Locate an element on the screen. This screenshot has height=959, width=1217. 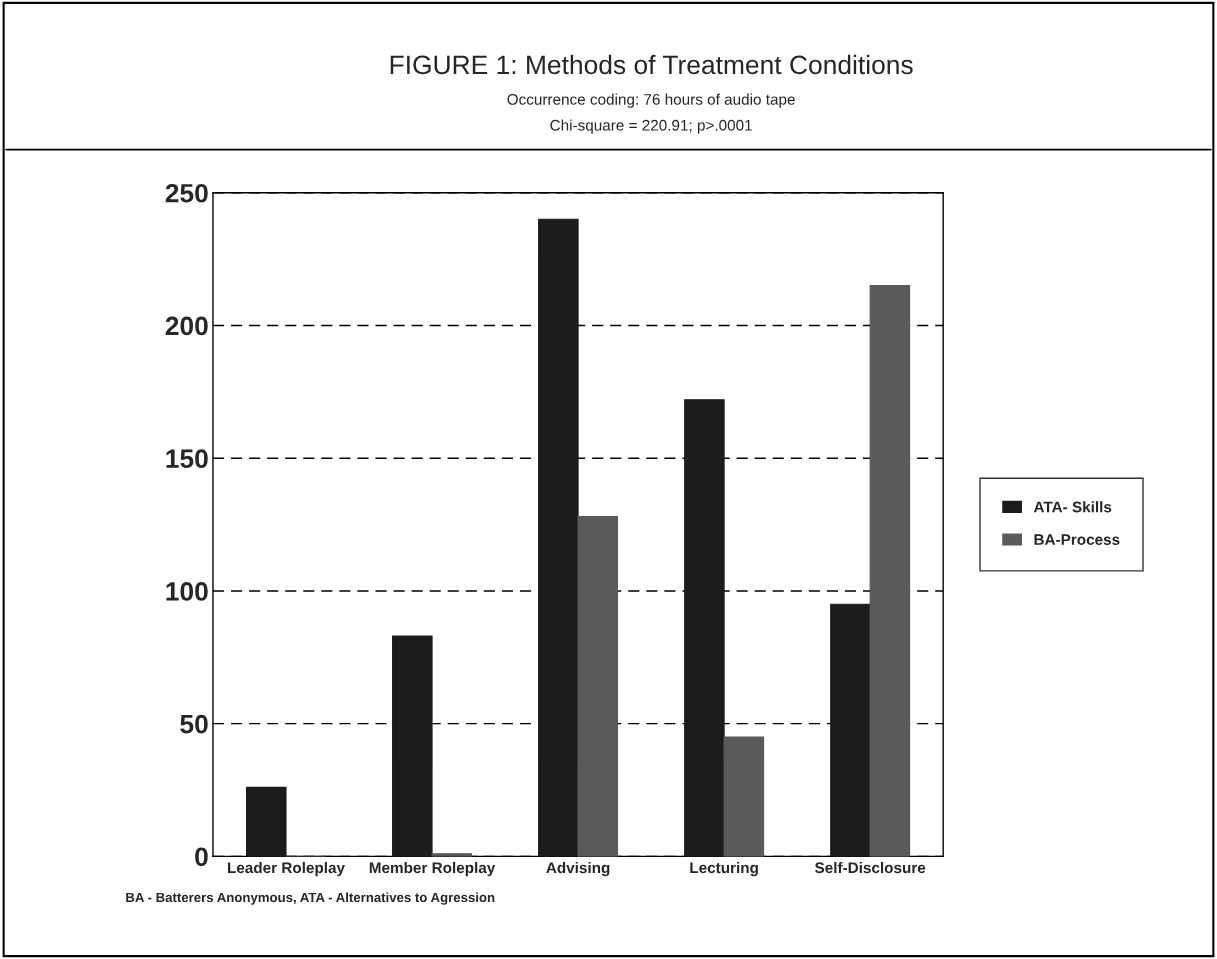
y-tick-label: 50 is located at coordinates (194, 724).